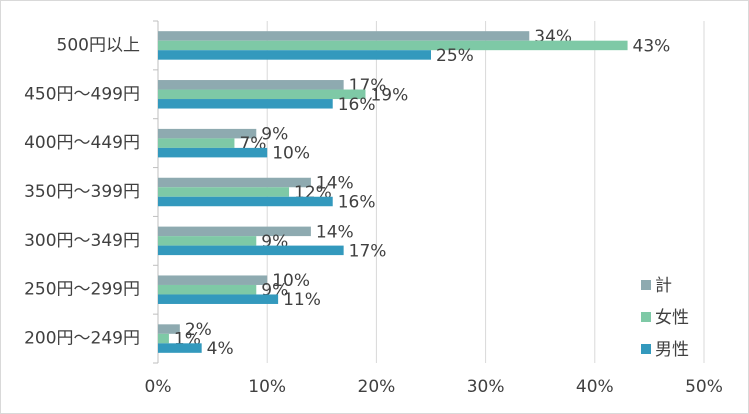 This screenshot has width=749, height=414. What do you see at coordinates (389, 95) in the screenshot?
I see `data-label: 19%` at bounding box center [389, 95].